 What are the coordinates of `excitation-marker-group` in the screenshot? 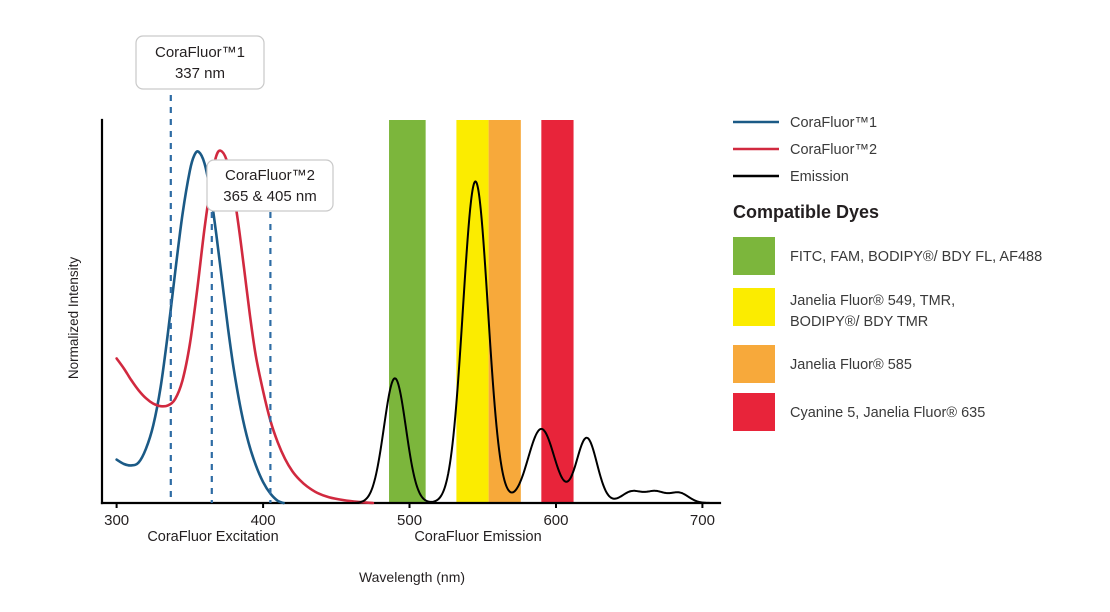 It's located at (220, 299).